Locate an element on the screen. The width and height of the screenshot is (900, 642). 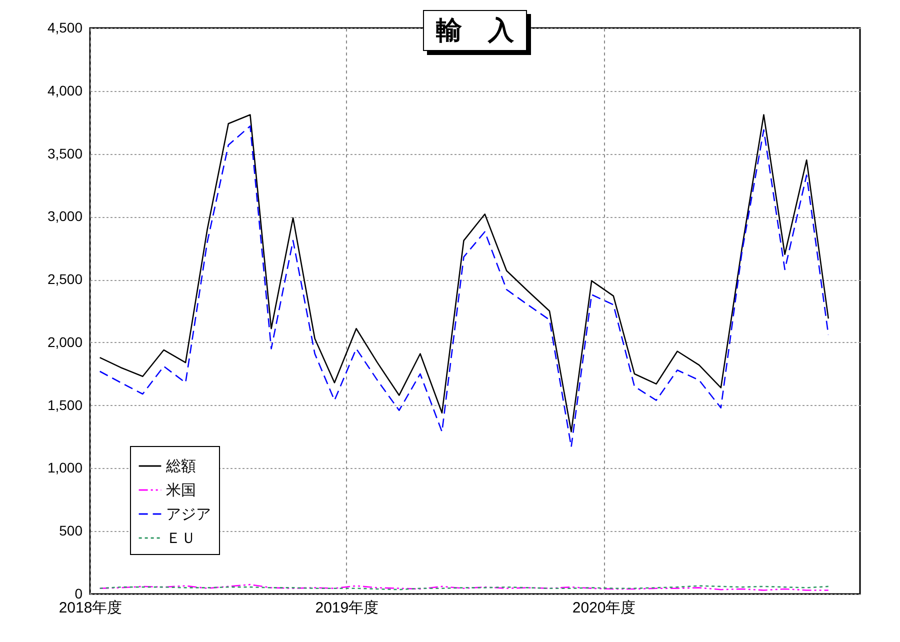
y-tick-label: 500 is located at coordinates (71, 530).